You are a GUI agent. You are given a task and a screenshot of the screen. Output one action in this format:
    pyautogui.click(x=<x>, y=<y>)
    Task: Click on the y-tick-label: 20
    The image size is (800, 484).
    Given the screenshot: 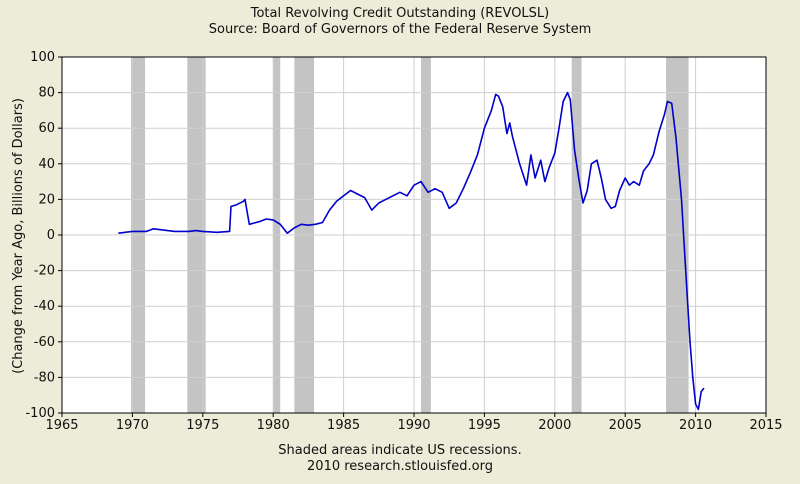 What is the action you would take?
    pyautogui.click(x=46, y=199)
    